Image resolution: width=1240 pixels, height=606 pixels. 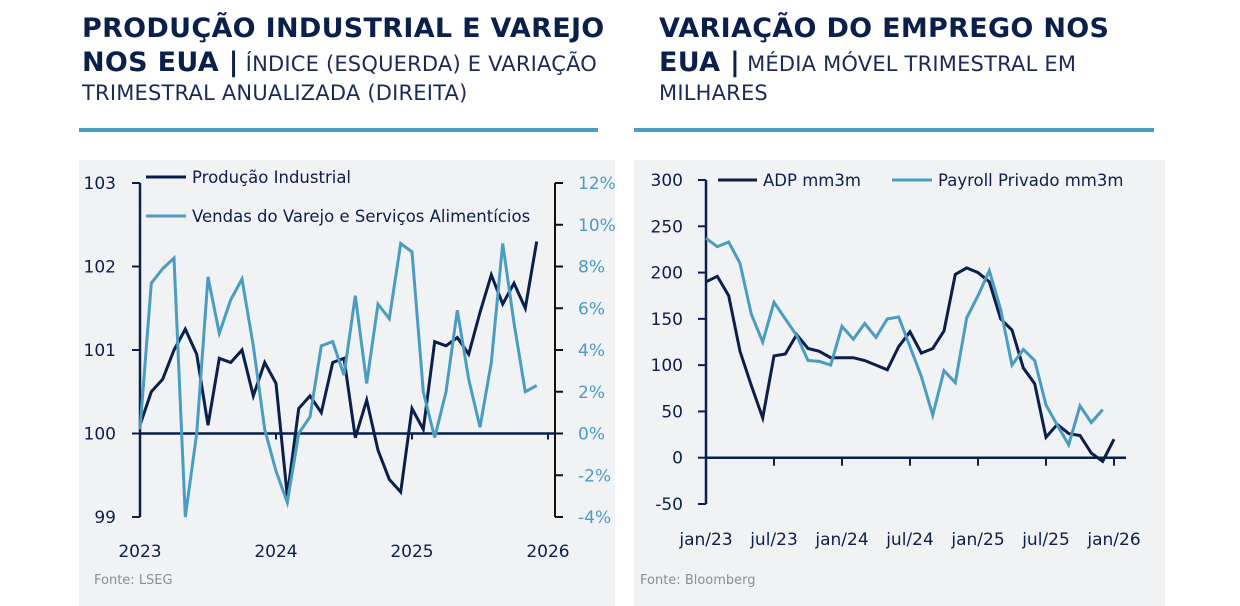 I want to click on y-tick-label: 200, so click(x=667, y=274).